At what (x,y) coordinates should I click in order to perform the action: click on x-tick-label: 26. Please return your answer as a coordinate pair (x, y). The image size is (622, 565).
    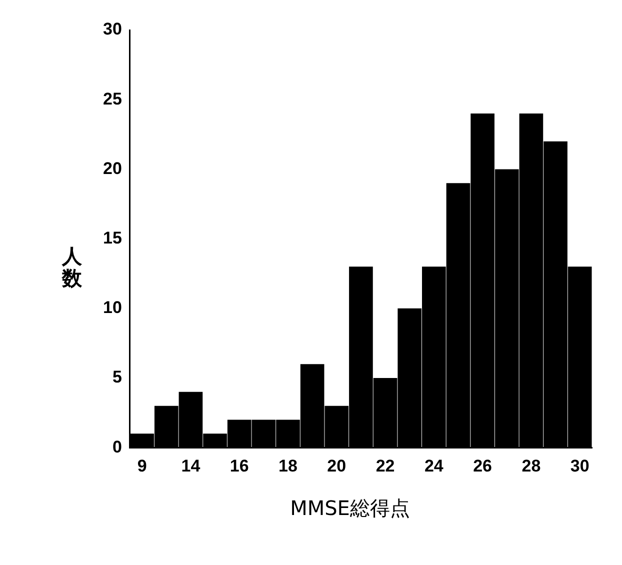
    Looking at the image, I should click on (482, 466).